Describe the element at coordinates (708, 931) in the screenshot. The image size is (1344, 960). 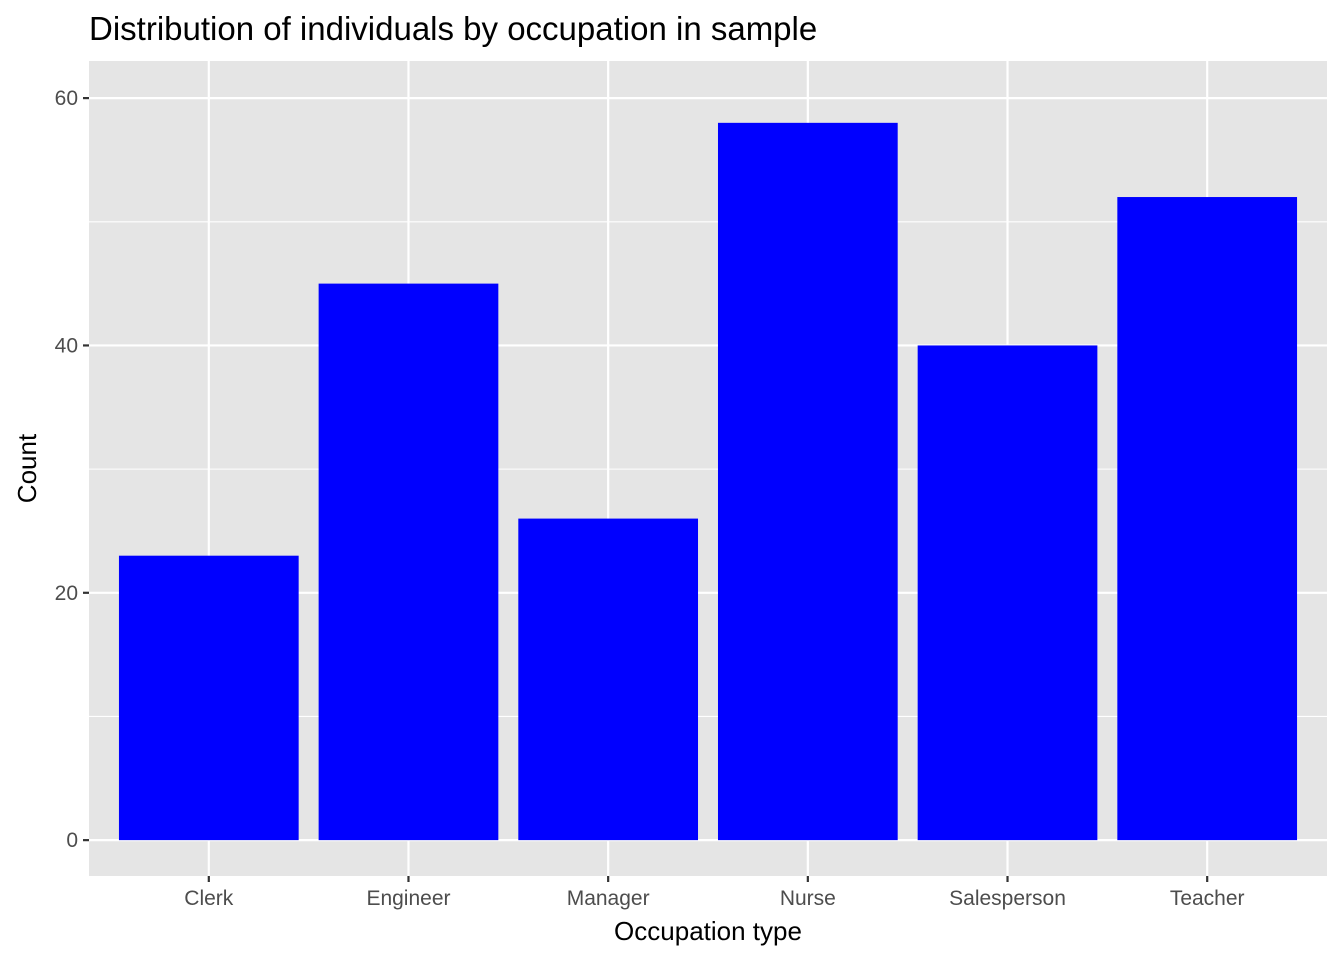
I see `x-axis-title: Occupation type` at that location.